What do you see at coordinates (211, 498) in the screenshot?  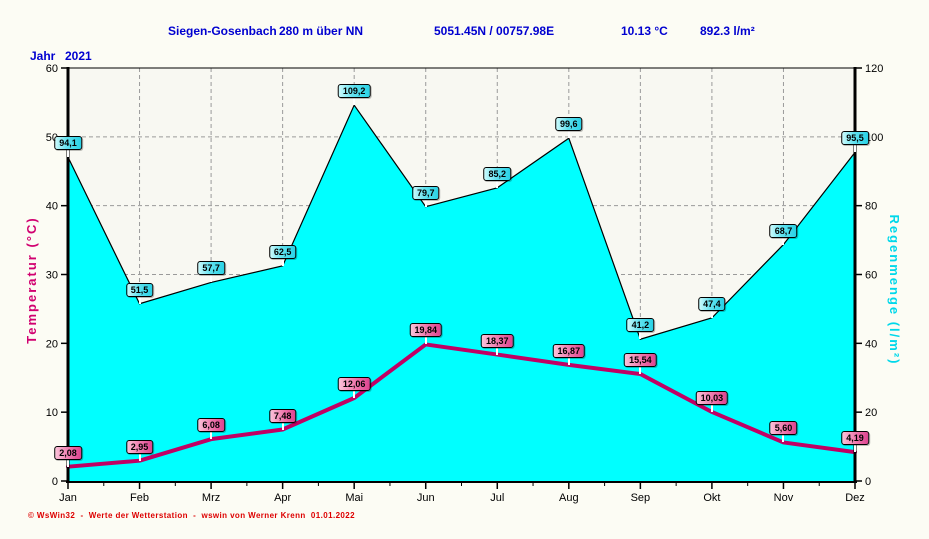 I see `month-label: Mrz` at bounding box center [211, 498].